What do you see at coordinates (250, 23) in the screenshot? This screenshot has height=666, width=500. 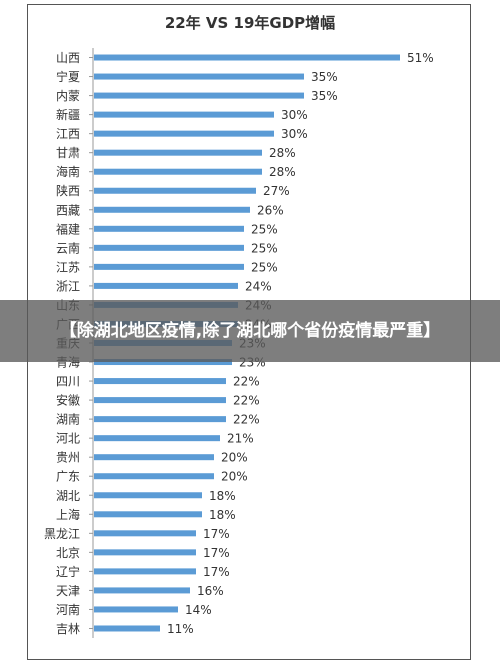 I see `chart-title: 22年 VS 19年GDP增幅` at bounding box center [250, 23].